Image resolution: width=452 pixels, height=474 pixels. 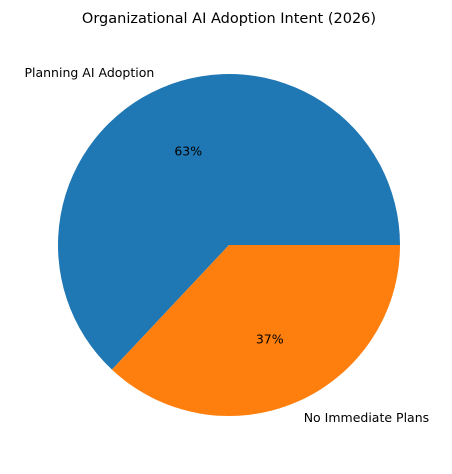 I want to click on pie-slice-pct-label-1: 37%, so click(x=270, y=339).